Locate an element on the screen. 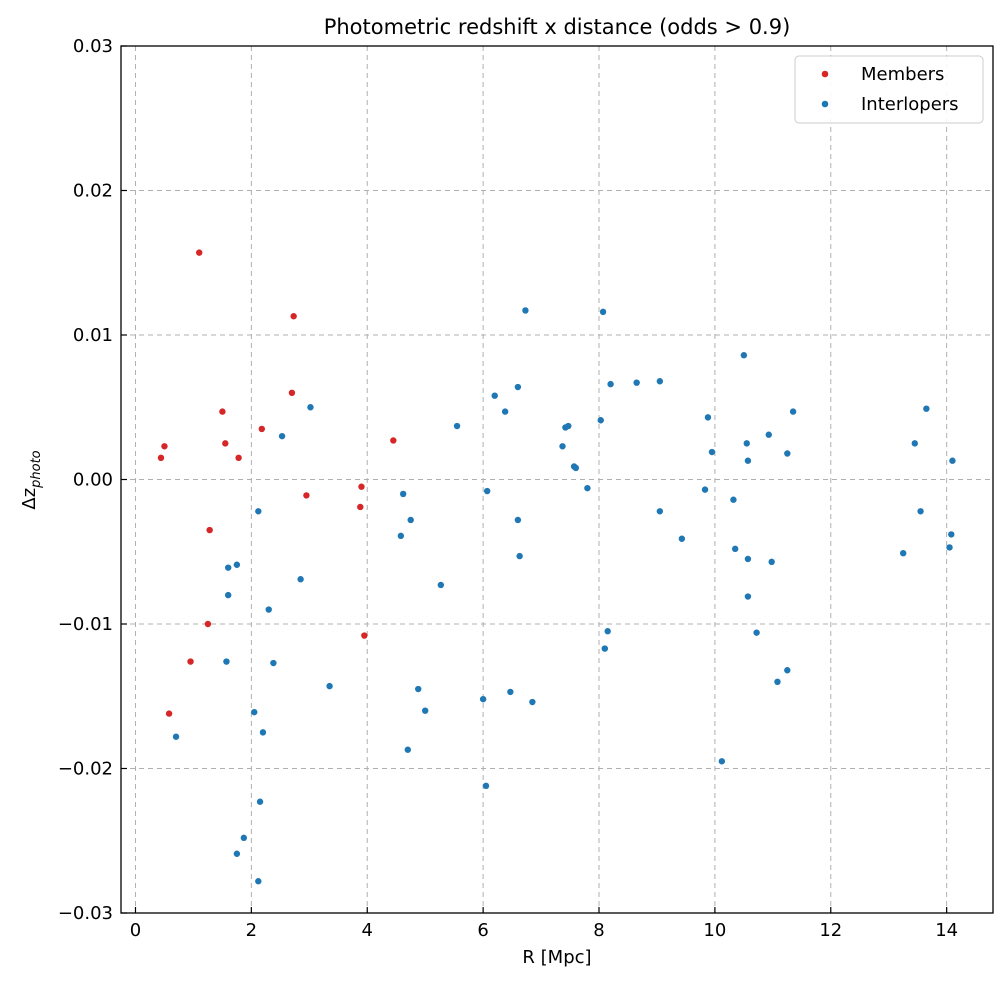  legend-label-interlopers: Interlopers is located at coordinates (910, 104).